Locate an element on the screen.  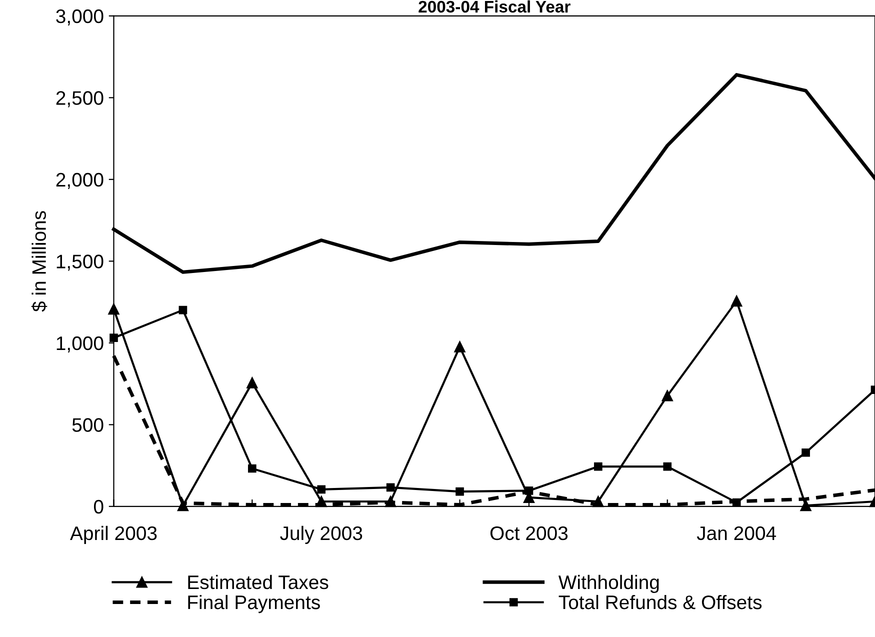
legend-label: Withholding is located at coordinates (608, 583).